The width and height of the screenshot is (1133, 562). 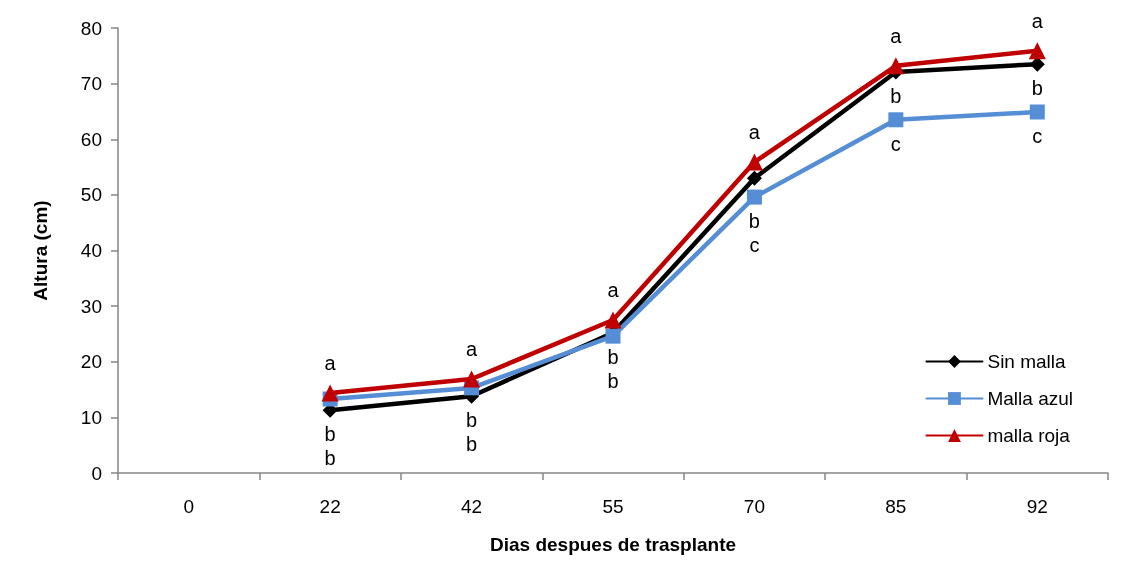 What do you see at coordinates (96, 473) in the screenshot?
I see `y-tick-label: 0` at bounding box center [96, 473].